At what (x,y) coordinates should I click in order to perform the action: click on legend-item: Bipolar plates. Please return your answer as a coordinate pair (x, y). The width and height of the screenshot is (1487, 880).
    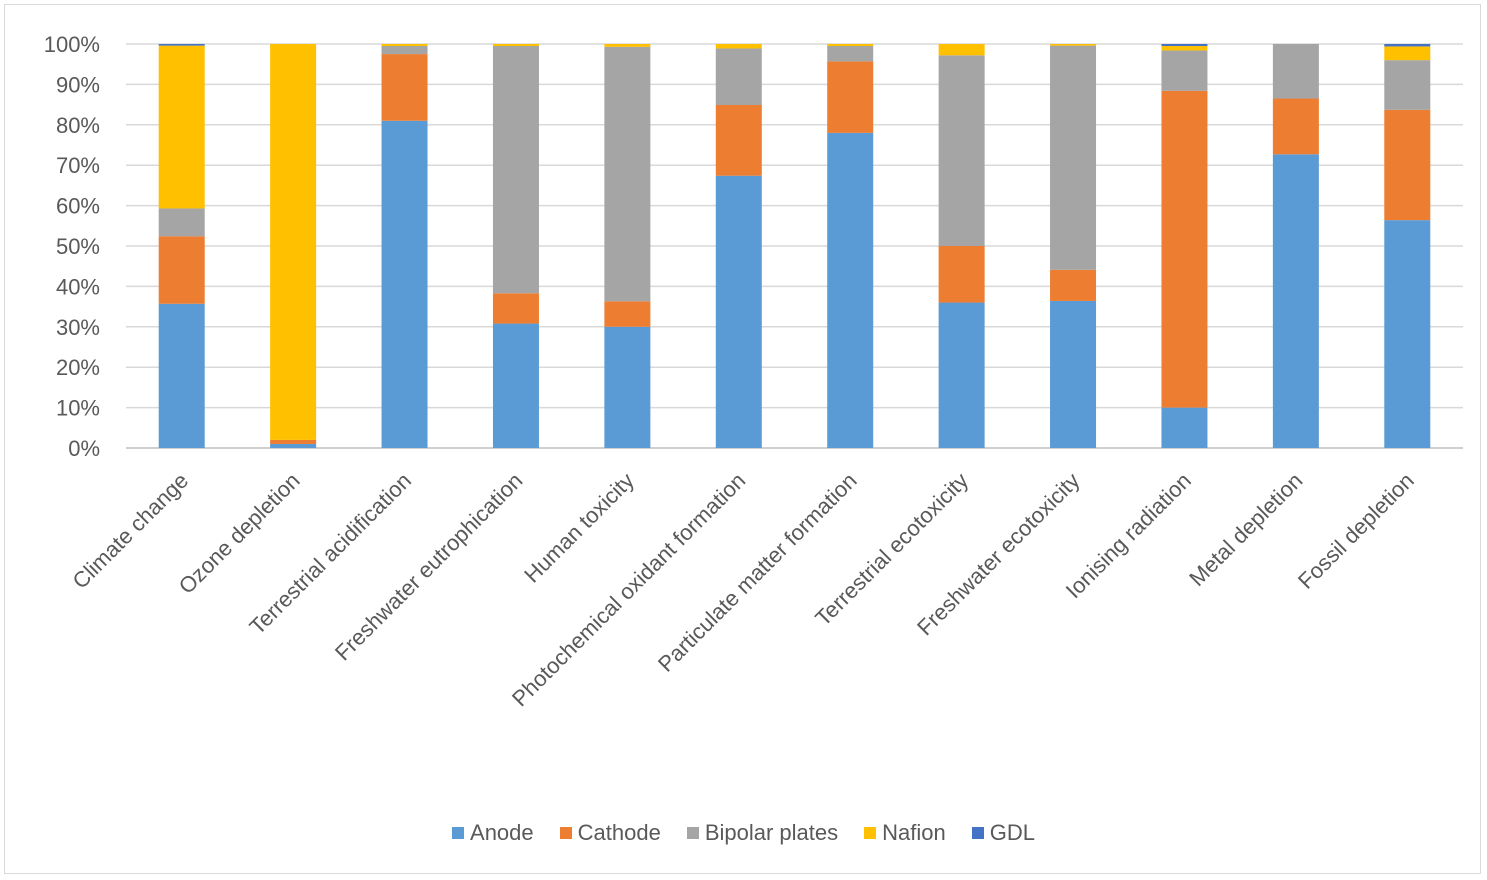
    Looking at the image, I should click on (762, 833).